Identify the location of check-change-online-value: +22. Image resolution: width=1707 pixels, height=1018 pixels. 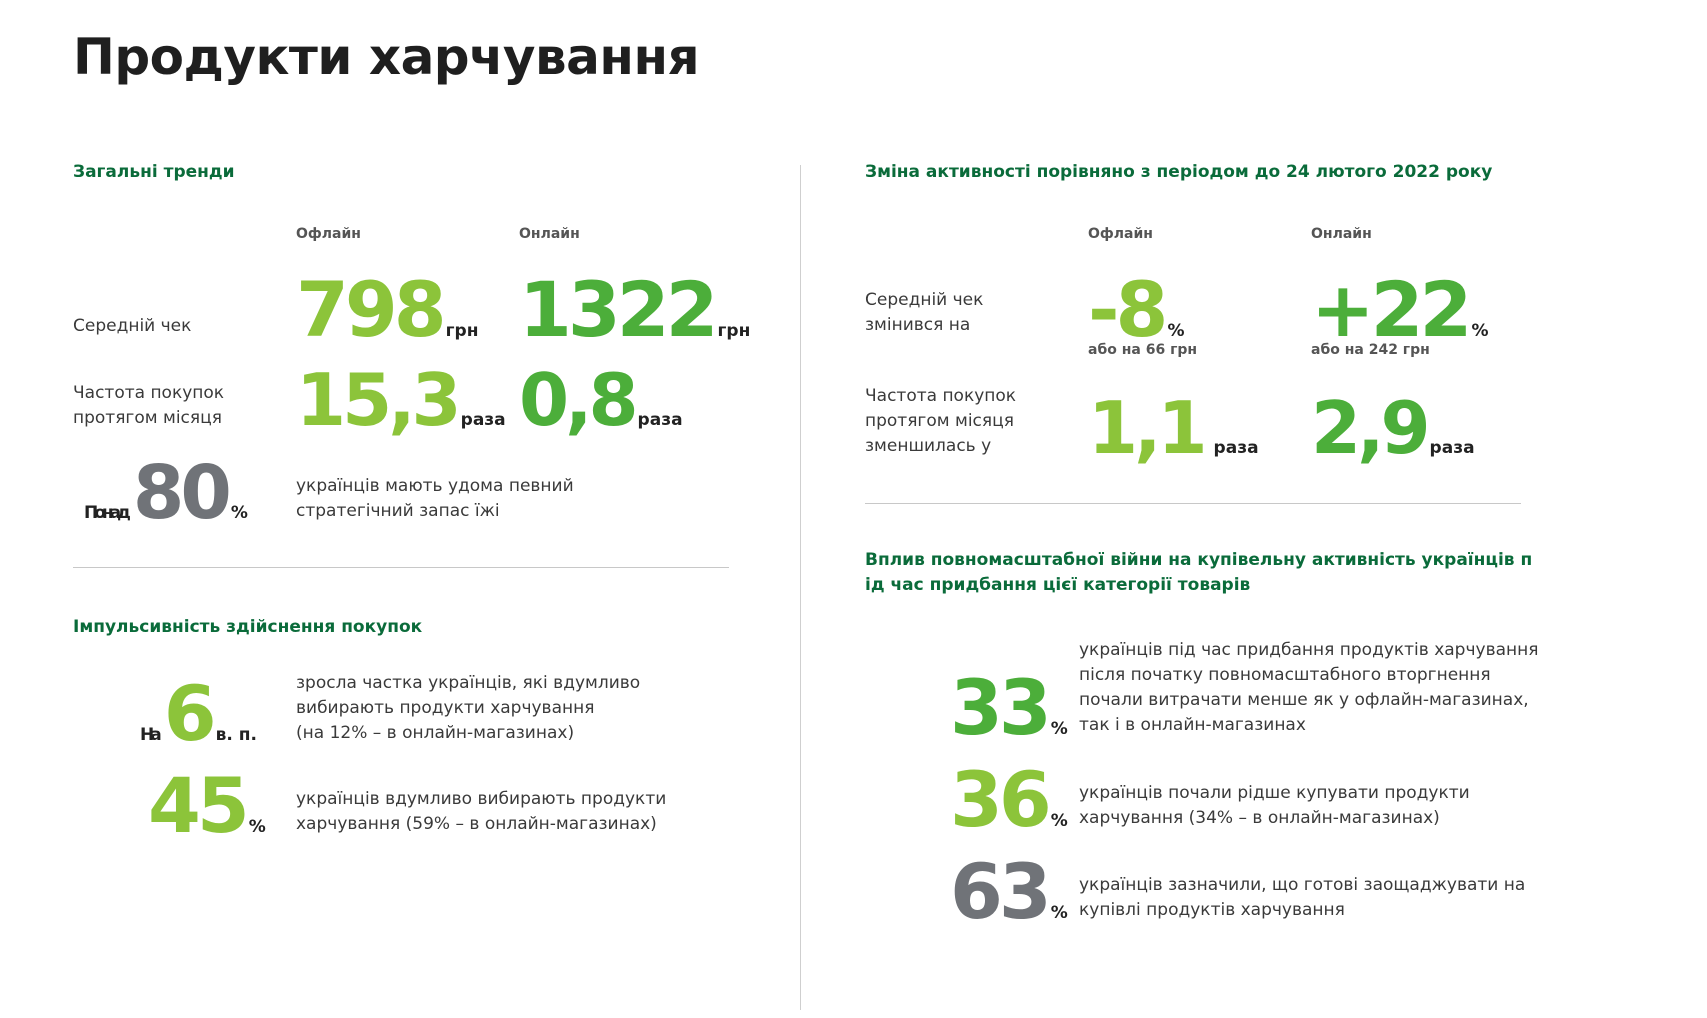
(1391, 309).